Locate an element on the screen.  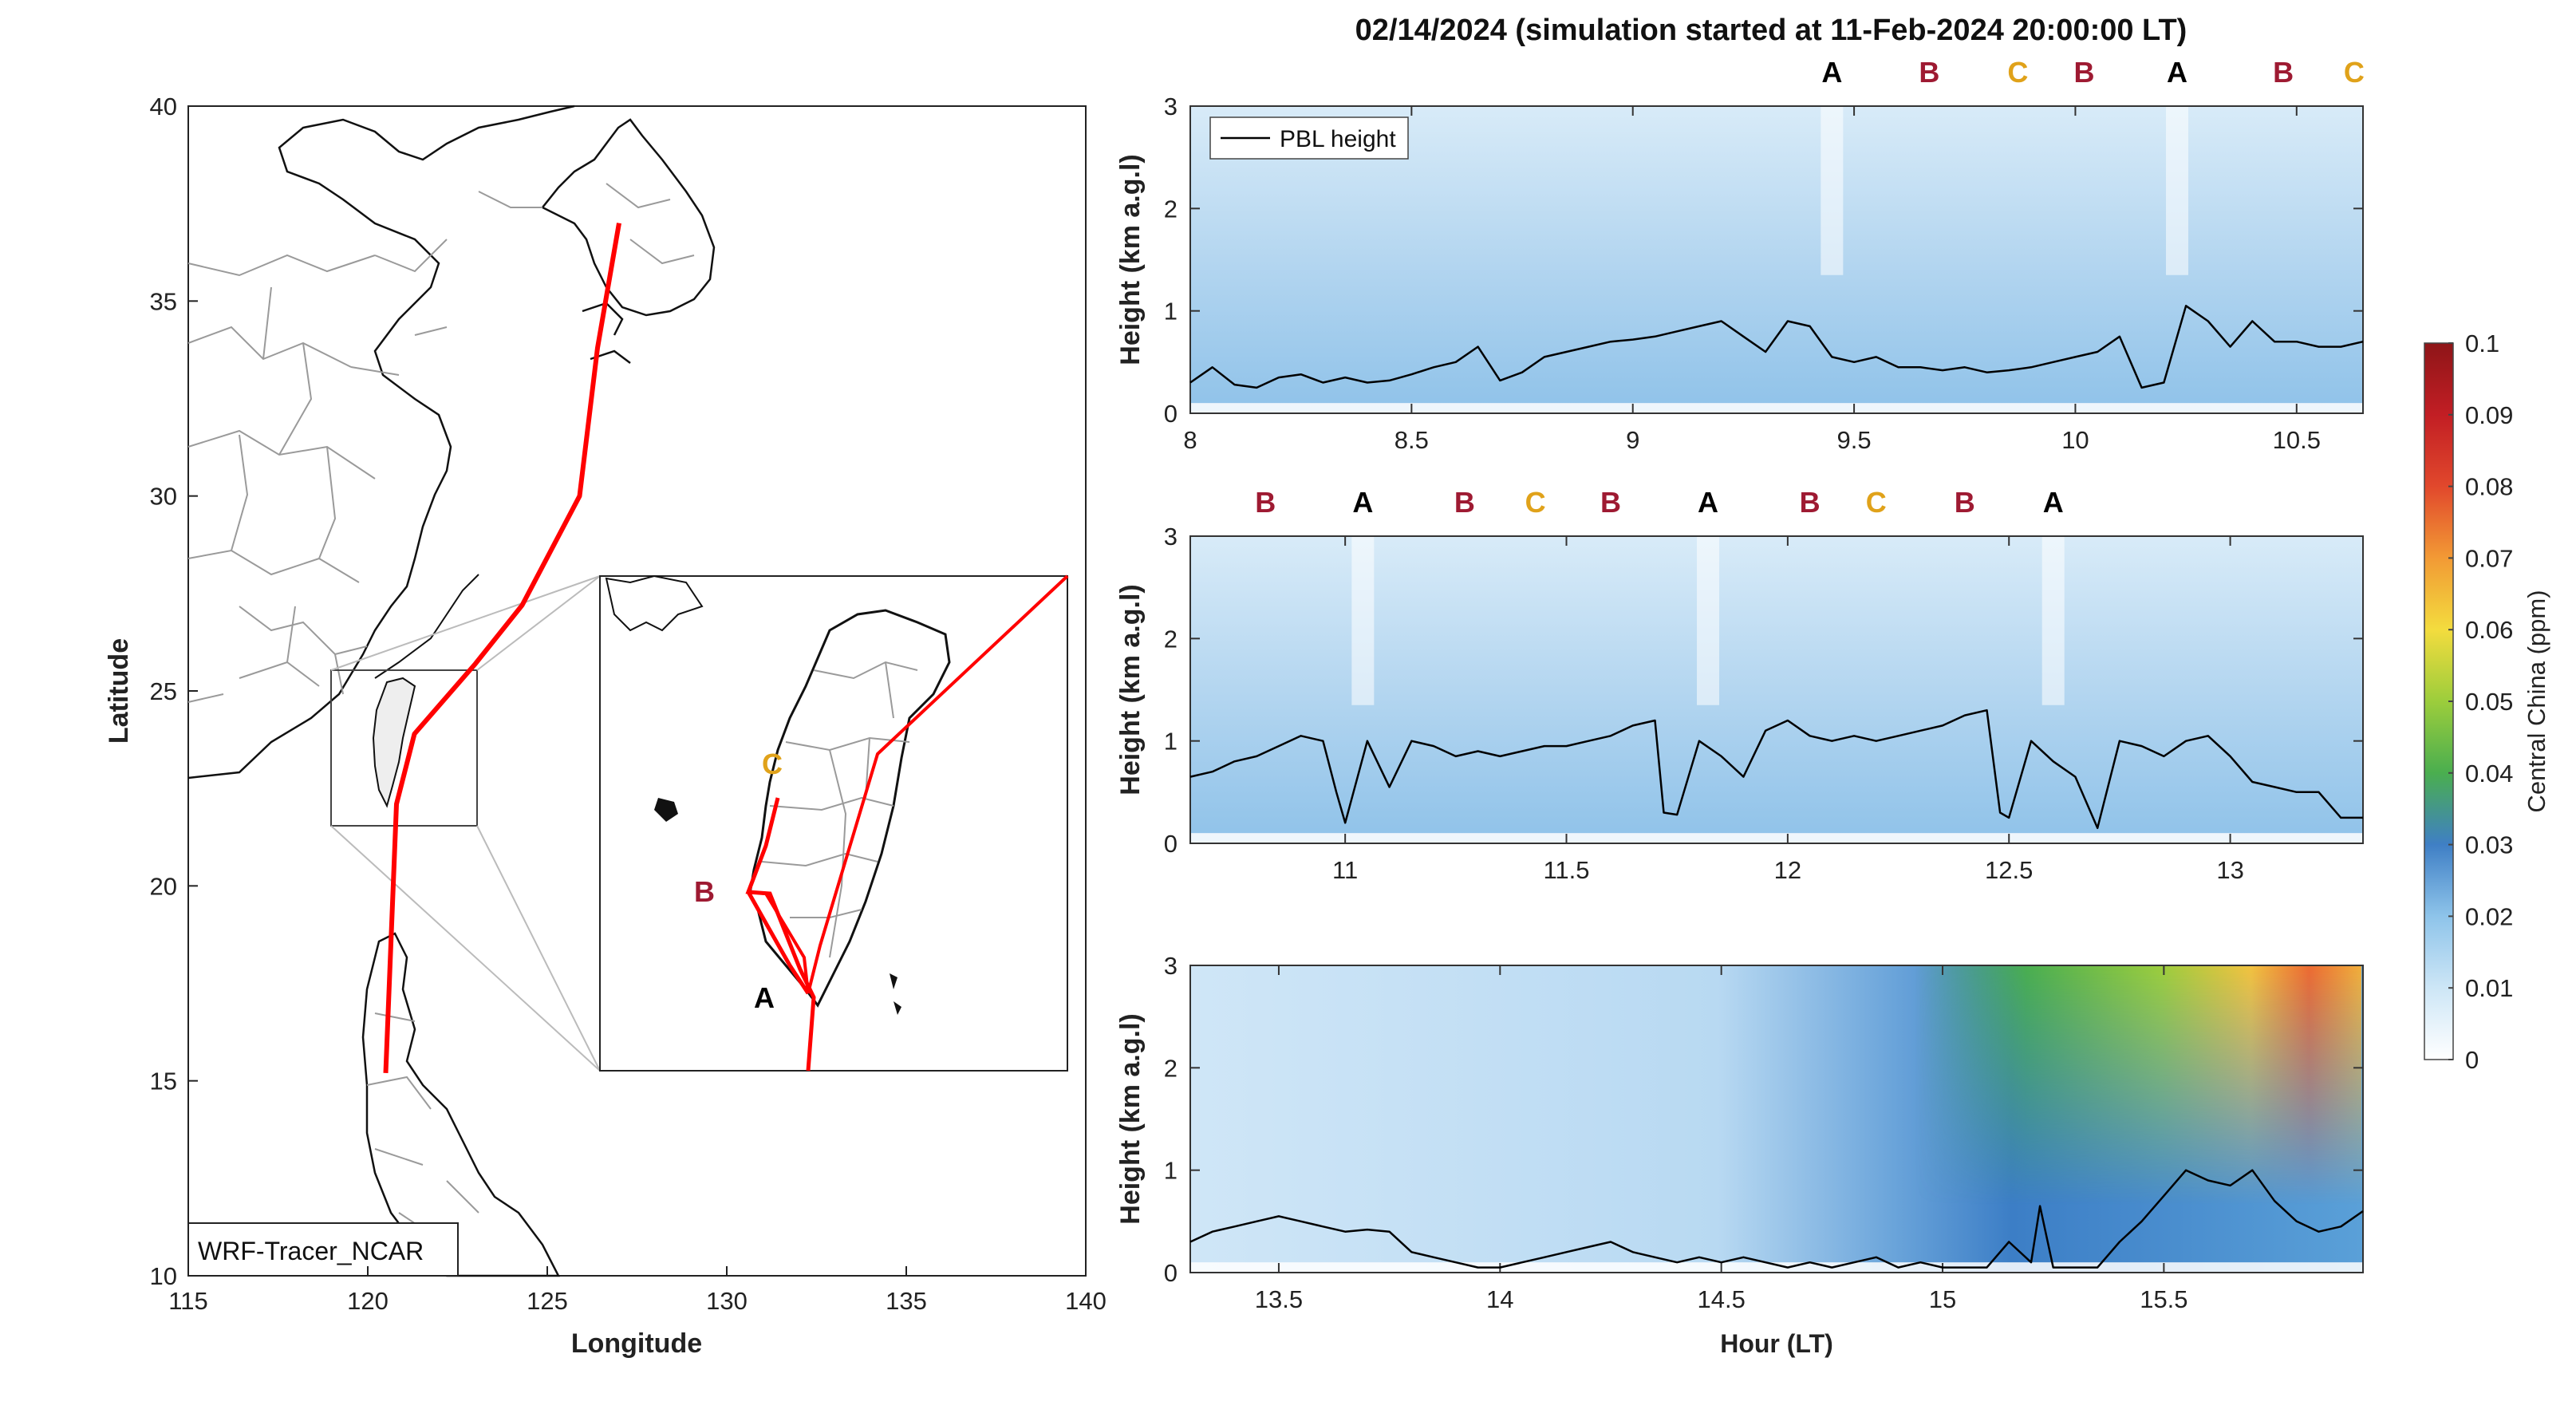
panel-3-ylabel: Height (km a.g.l) is located at coordinates (1131, 1118).